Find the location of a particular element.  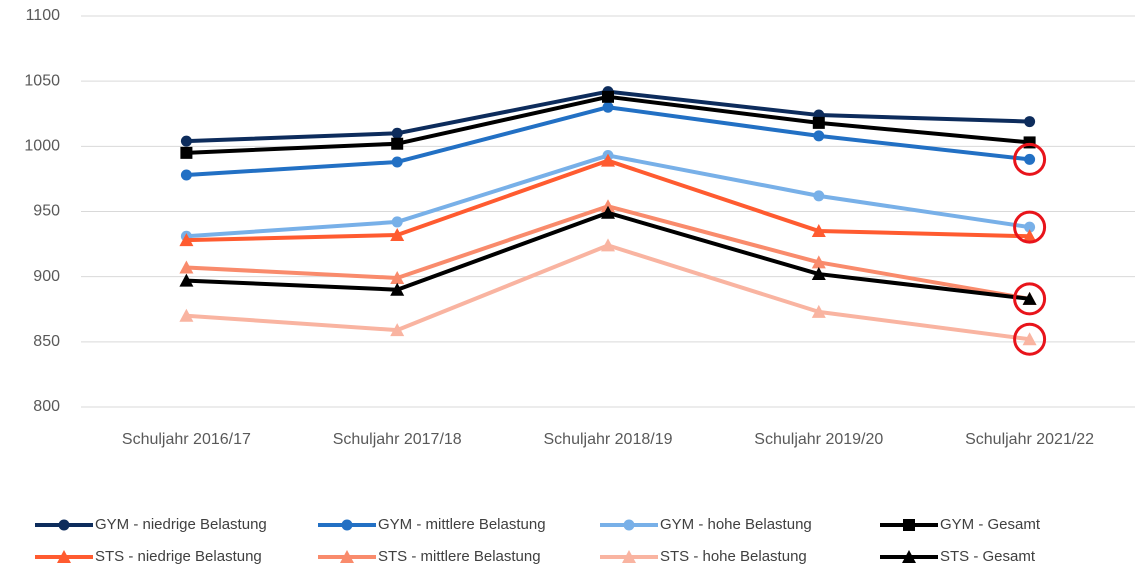

y-tick-label: 850 is located at coordinates (46, 341).